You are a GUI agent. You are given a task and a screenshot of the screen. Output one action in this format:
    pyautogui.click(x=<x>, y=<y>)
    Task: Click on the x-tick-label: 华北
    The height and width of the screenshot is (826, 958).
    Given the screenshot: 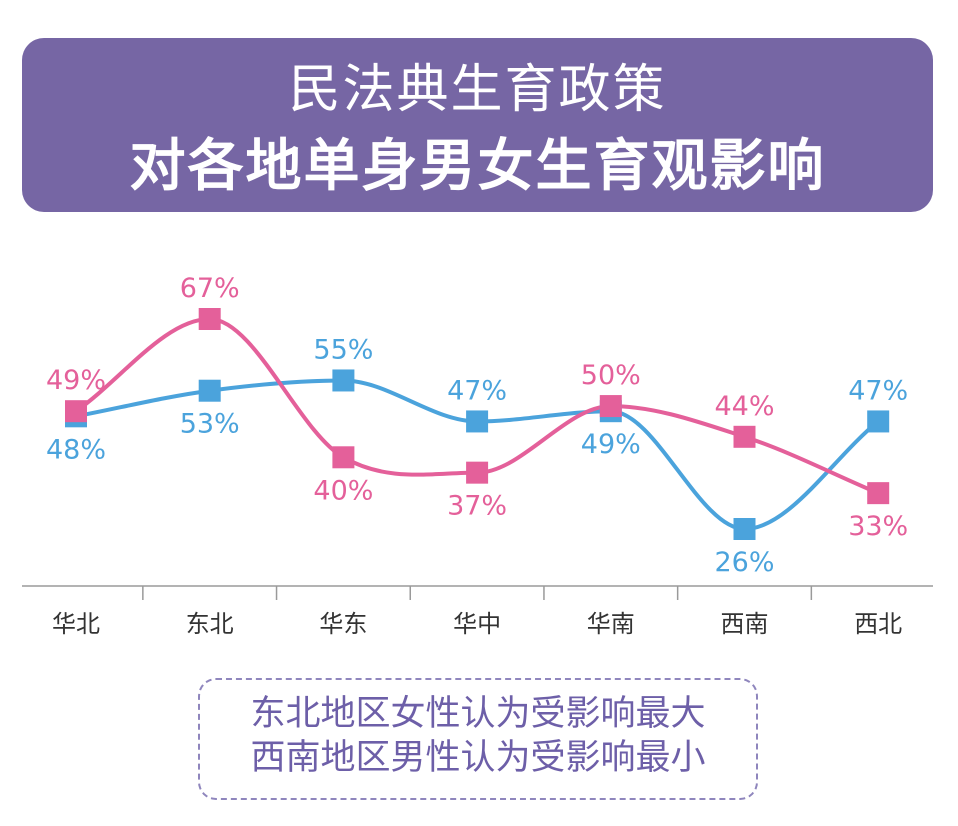 What is the action you would take?
    pyautogui.click(x=76, y=624)
    